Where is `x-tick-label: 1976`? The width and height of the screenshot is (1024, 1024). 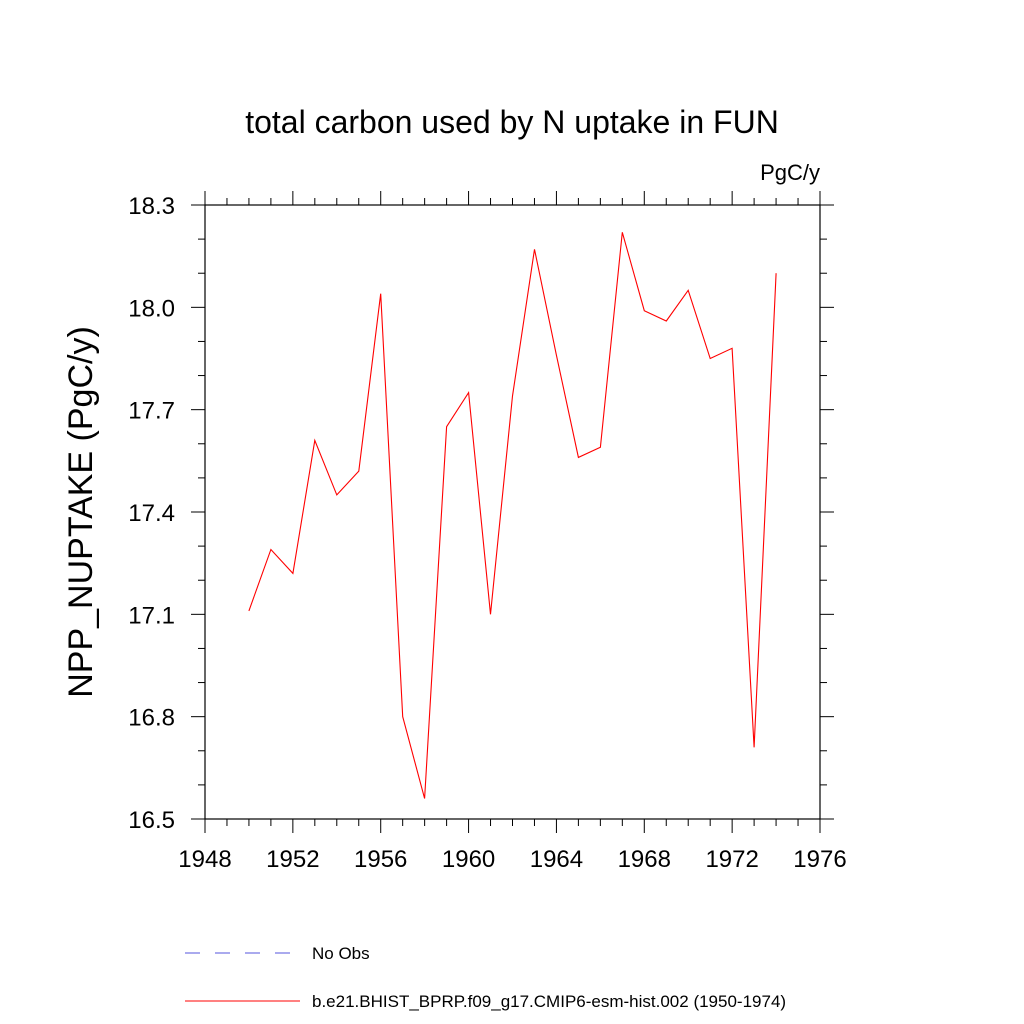
x-tick-label: 1976 is located at coordinates (819, 859).